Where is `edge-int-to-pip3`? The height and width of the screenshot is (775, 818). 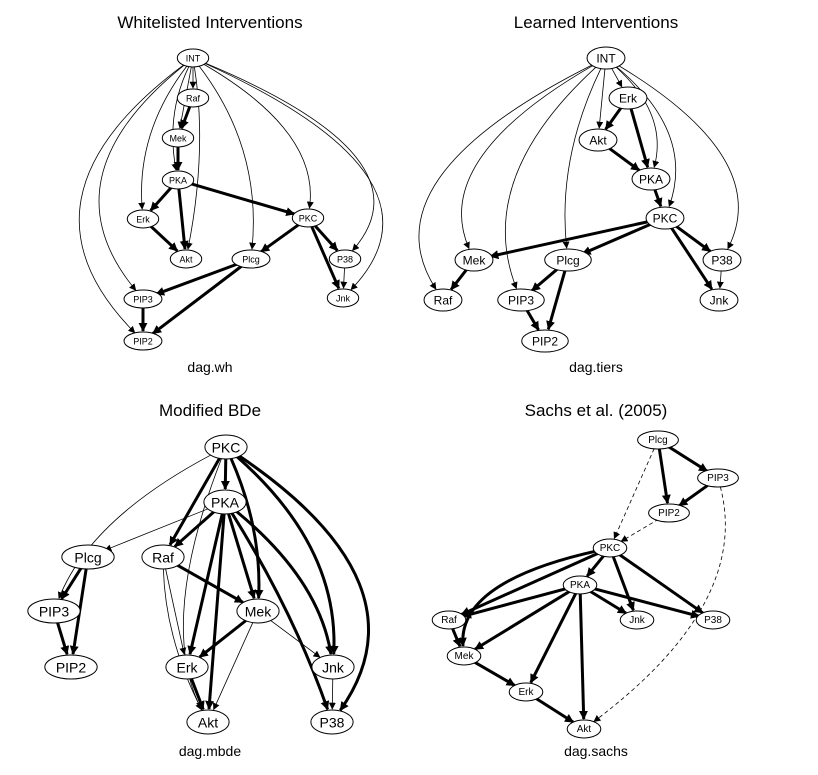 edge-int-to-pip3 is located at coordinates (141, 177).